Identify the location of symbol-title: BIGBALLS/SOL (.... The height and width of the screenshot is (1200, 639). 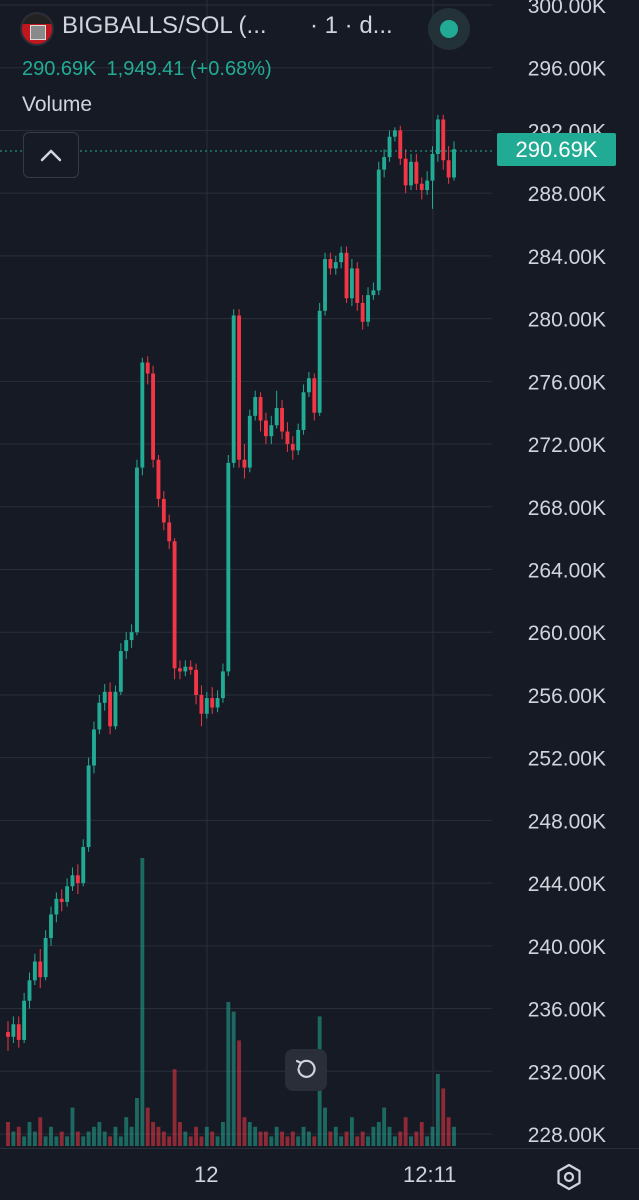
(164, 25).